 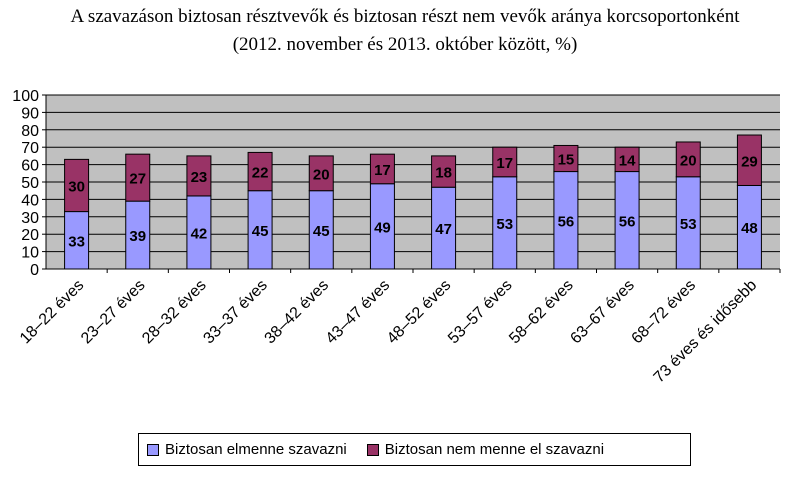 What do you see at coordinates (76, 241) in the screenshot?
I see `data-label-series-1-1: 33` at bounding box center [76, 241].